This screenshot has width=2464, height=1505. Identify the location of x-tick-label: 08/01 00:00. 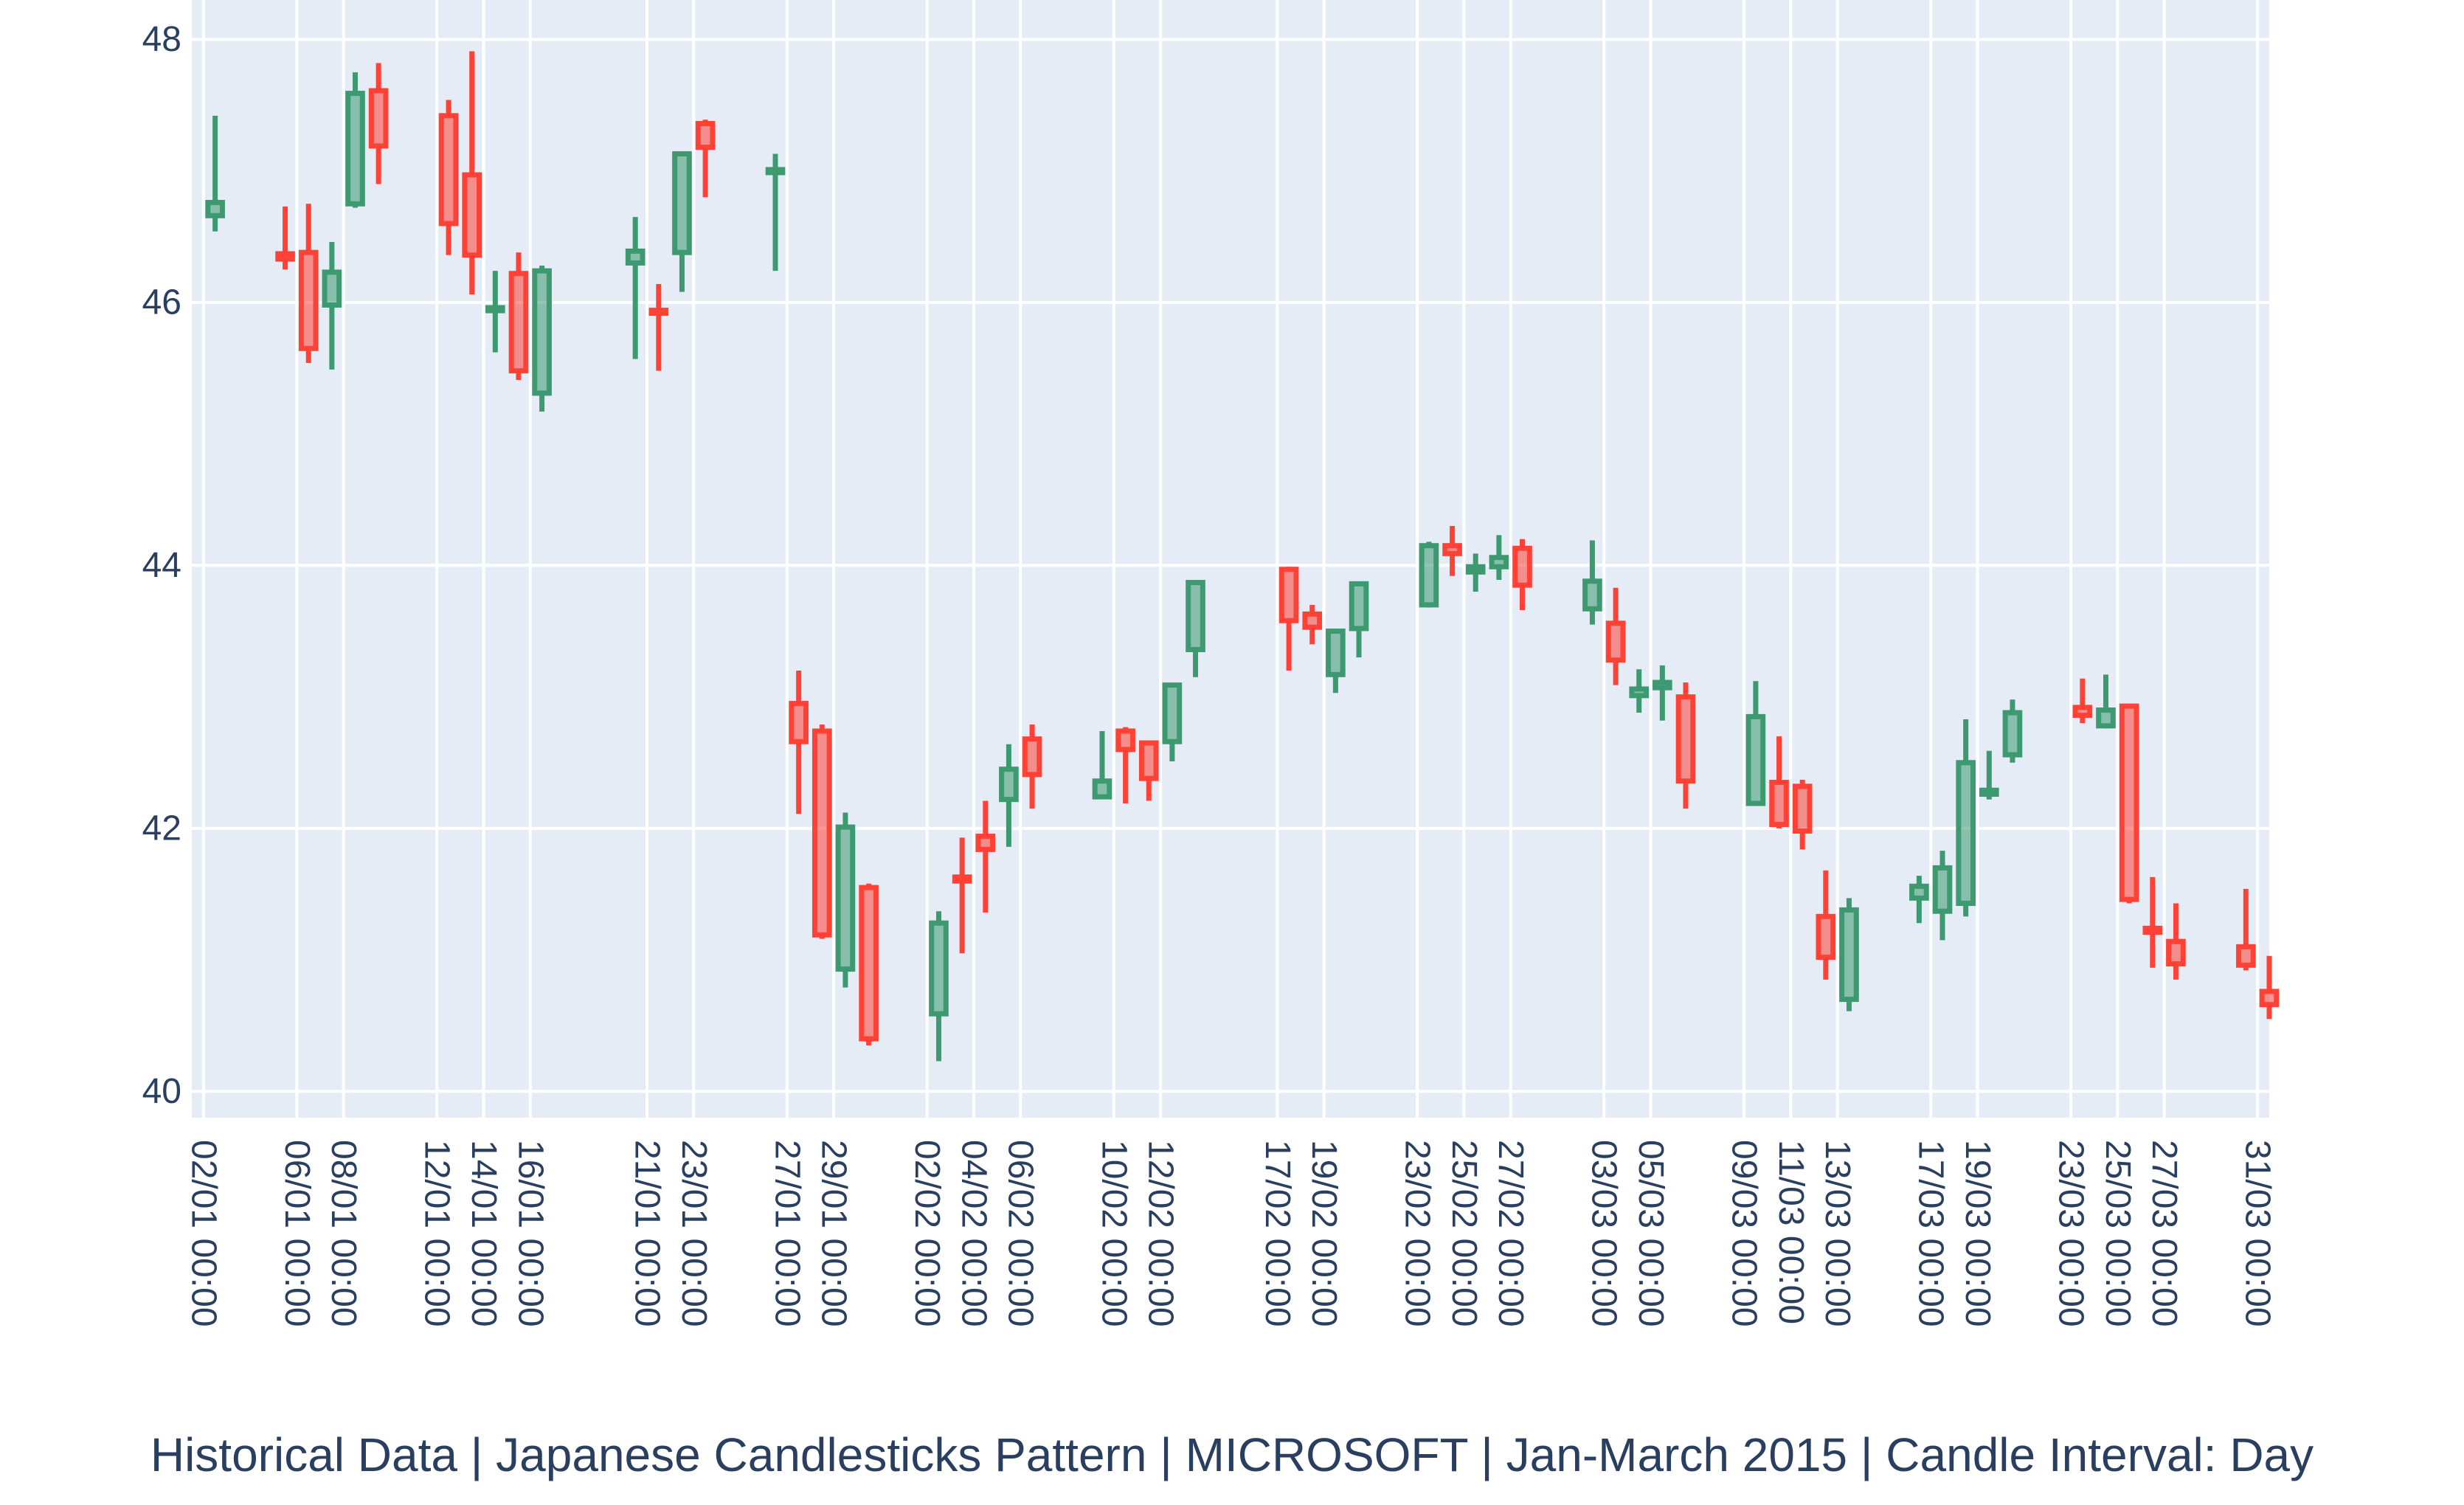
(343, 1233).